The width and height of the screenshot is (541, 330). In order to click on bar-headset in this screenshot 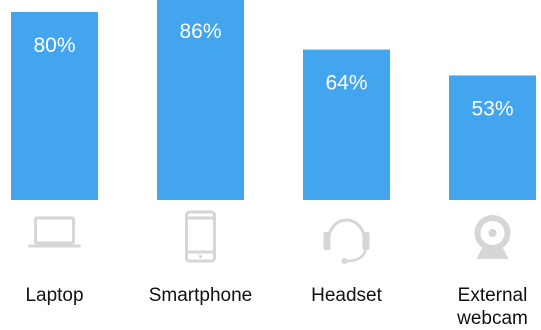, I will do `click(346, 124)`.